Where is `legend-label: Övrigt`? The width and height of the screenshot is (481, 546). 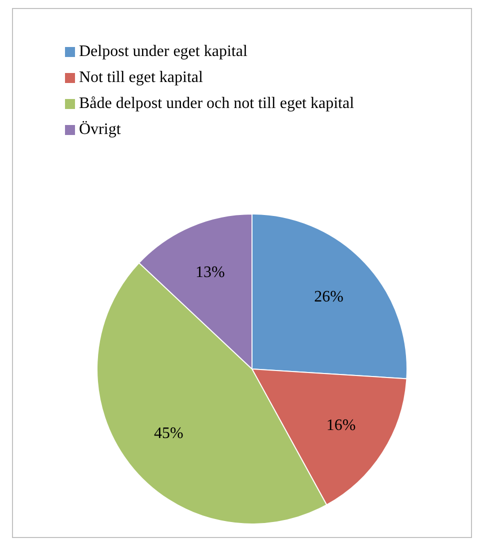 legend-label: Övrigt is located at coordinates (100, 130).